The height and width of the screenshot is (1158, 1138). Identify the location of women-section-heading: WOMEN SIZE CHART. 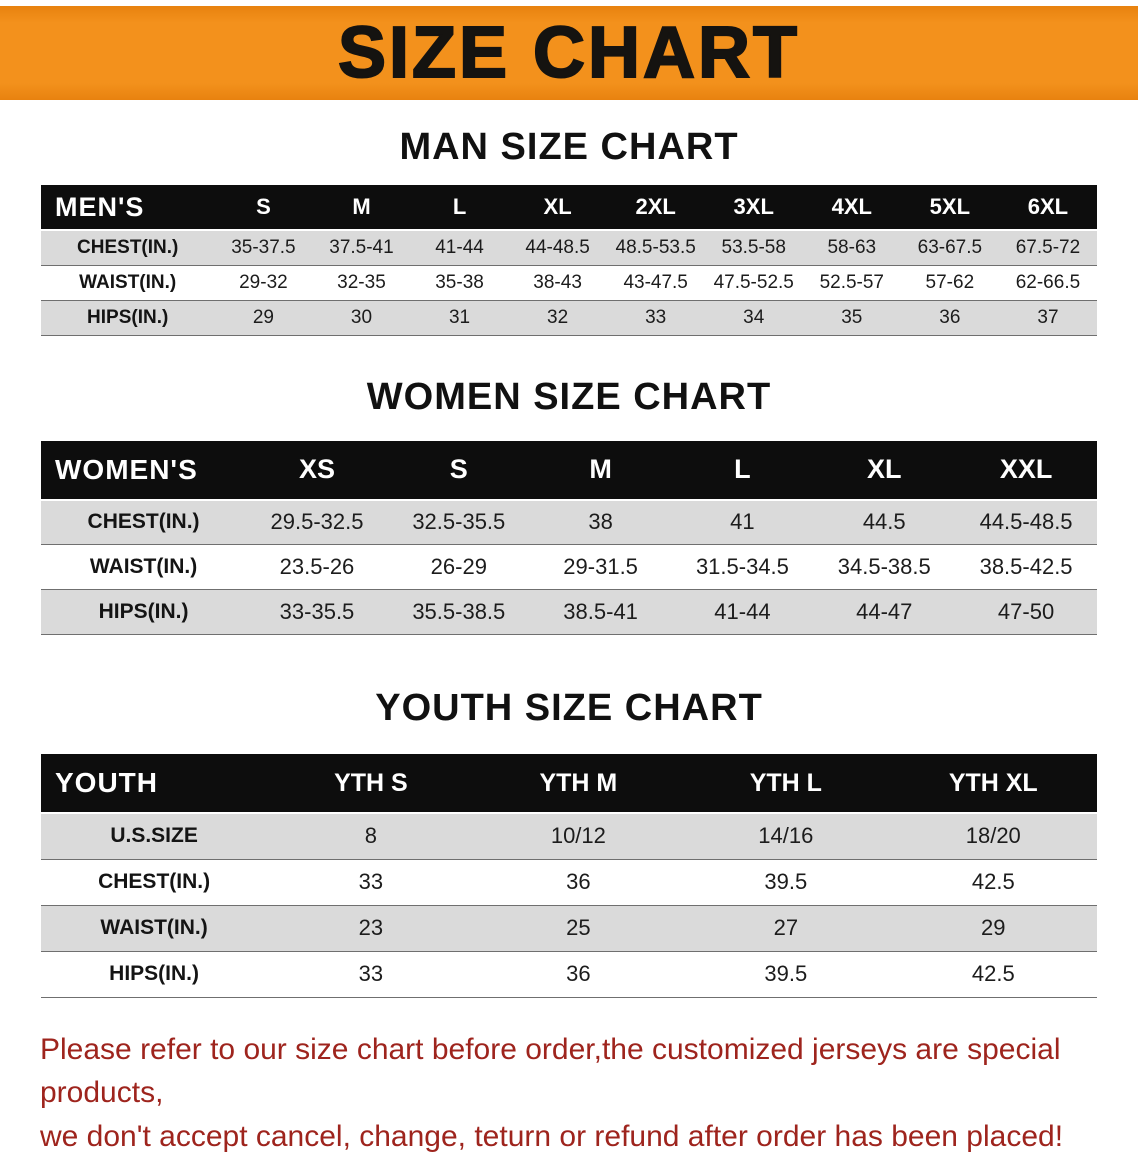
(569, 397).